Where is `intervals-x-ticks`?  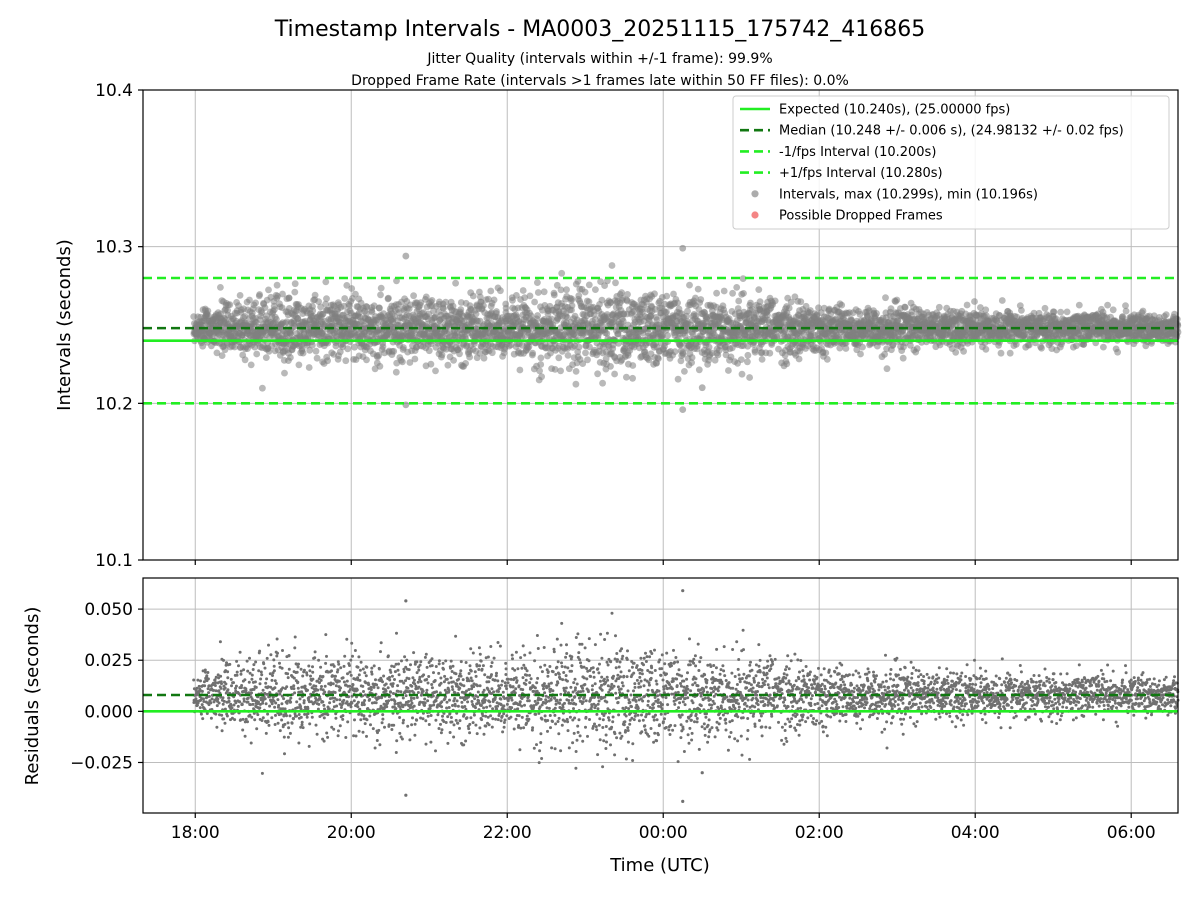
intervals-x-ticks is located at coordinates (663, 562).